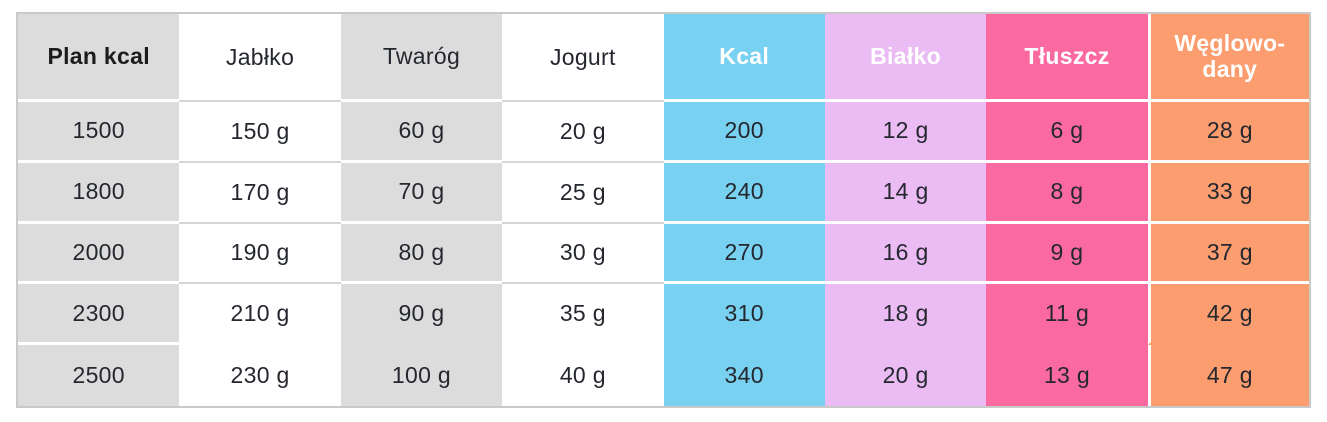  What do you see at coordinates (905, 254) in the screenshot?
I see `cell-bialko: 16 g` at bounding box center [905, 254].